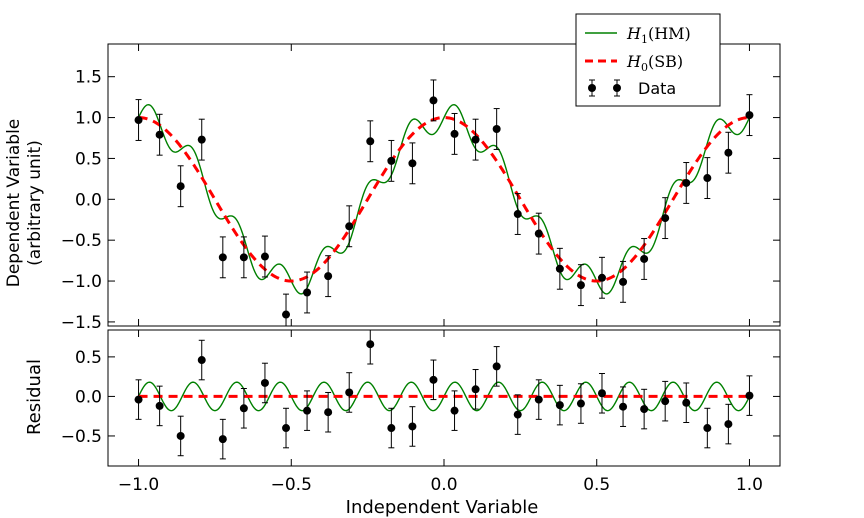  Describe the element at coordinates (596, 485) in the screenshot. I see `xtick-label: 0.5` at that location.